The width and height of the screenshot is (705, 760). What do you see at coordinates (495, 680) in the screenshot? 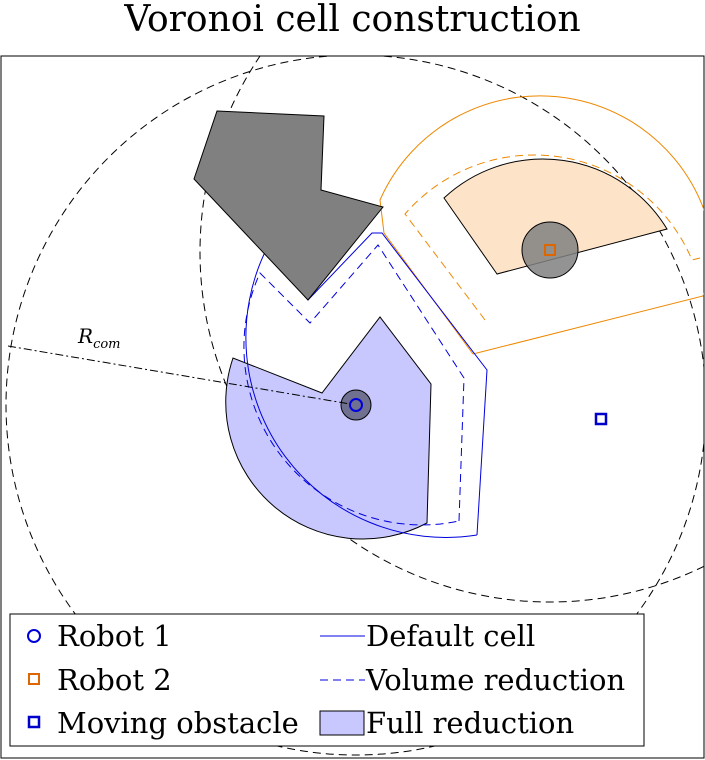
I see `legend-volume-reduction-label: Volume reduction` at bounding box center [495, 680].